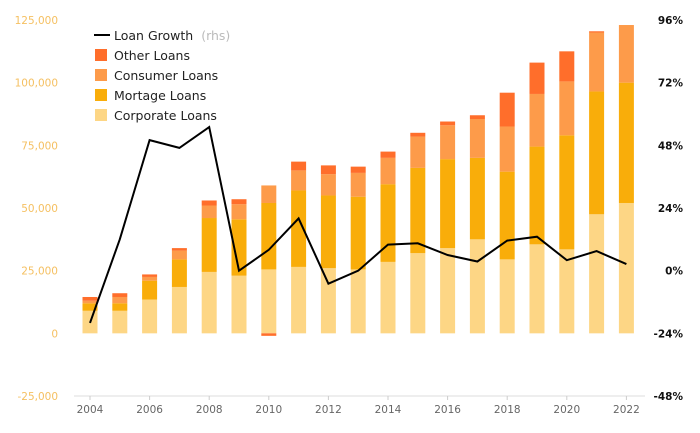 The height and width of the screenshot is (433, 700). What do you see at coordinates (269, 194) in the screenshot?
I see `bar-consumer-loans-2010` at bounding box center [269, 194].